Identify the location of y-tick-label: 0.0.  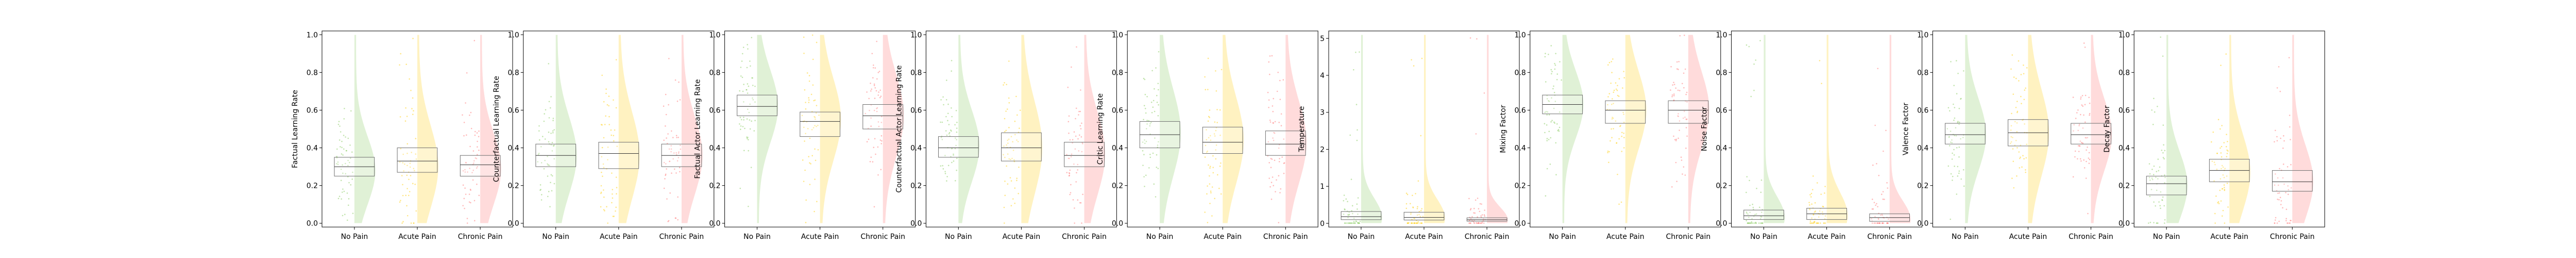
(714, 224).